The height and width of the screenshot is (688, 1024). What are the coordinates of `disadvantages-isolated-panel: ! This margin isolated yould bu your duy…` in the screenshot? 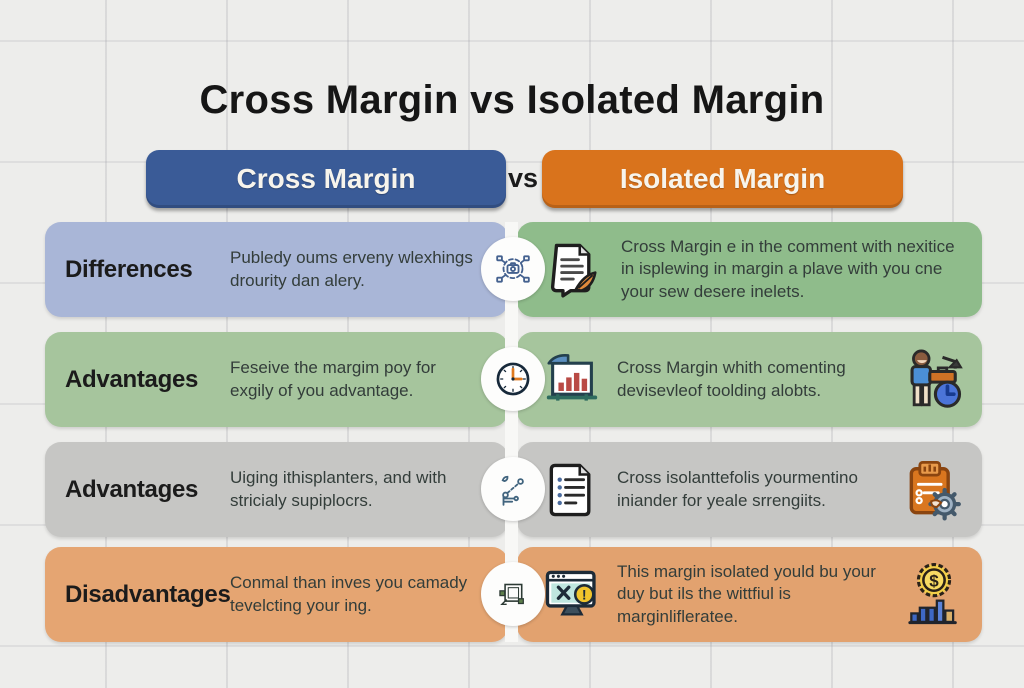 It's located at (749, 594).